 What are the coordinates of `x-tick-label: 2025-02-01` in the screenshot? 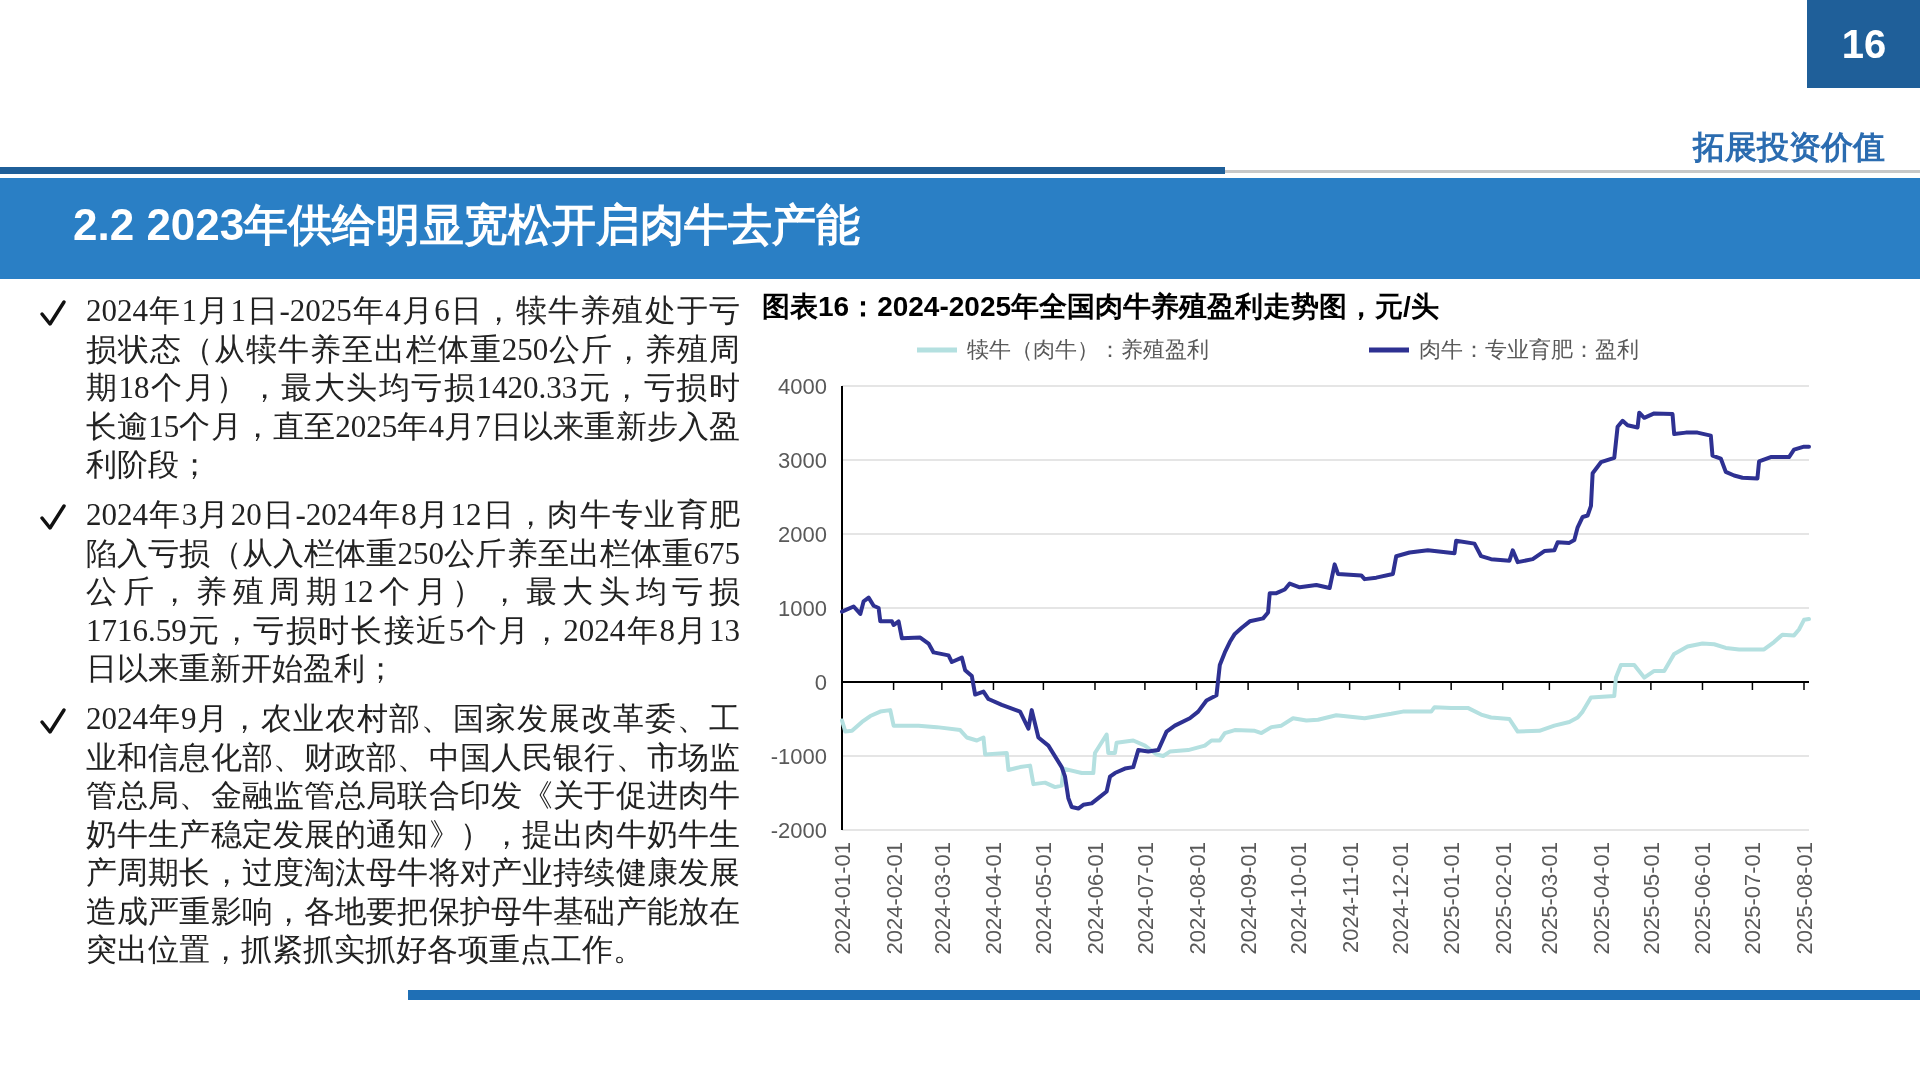 It's located at (1503, 898).